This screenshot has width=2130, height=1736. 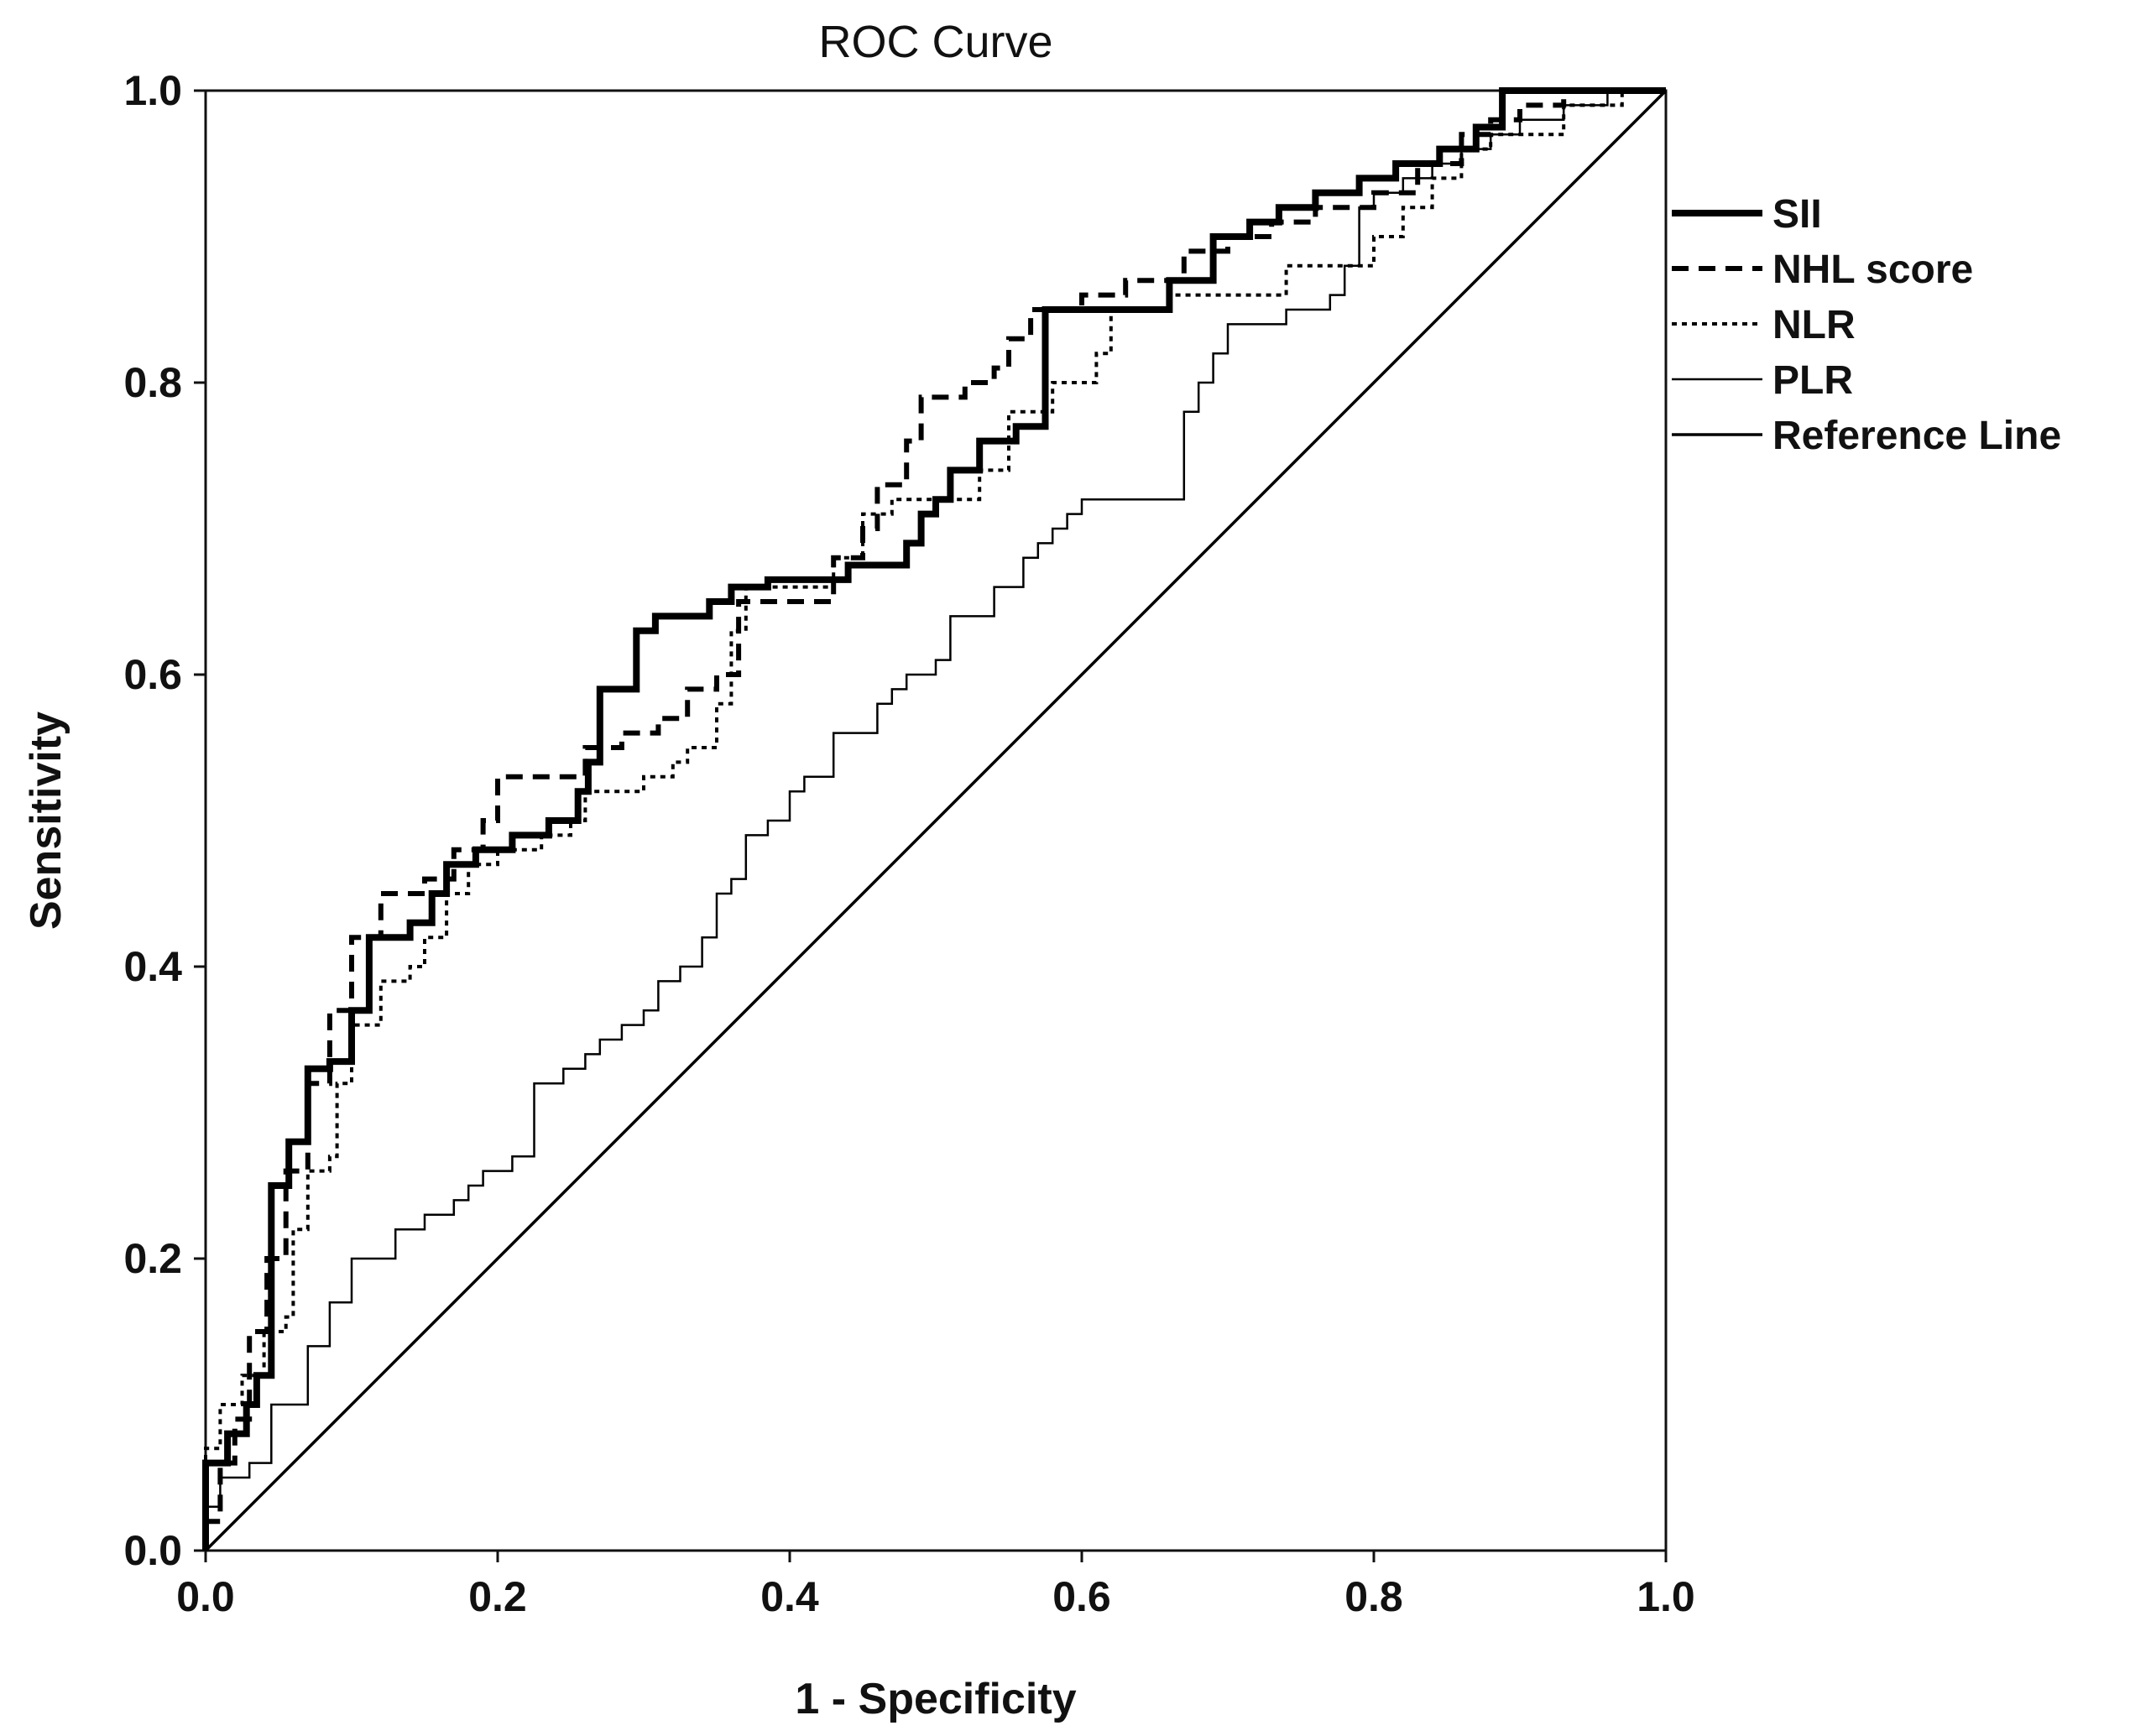 I want to click on x-tick-label: 0.6, so click(x=1081, y=1596).